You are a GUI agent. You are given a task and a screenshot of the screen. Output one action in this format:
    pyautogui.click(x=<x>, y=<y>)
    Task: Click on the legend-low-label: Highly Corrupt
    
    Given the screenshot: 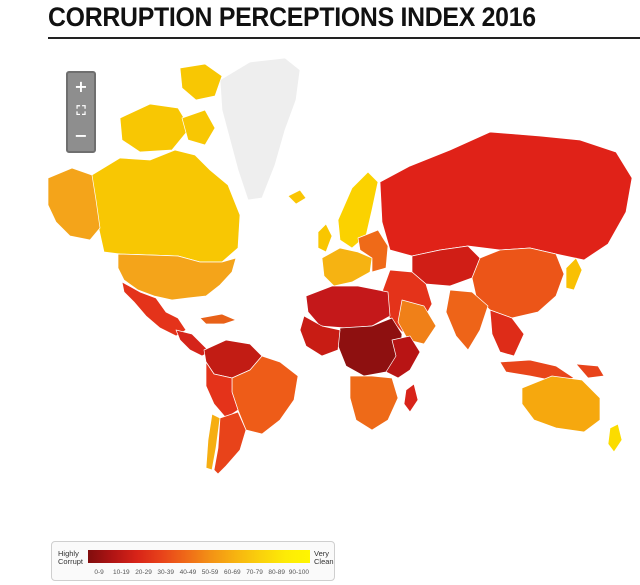 What is the action you would take?
    pyautogui.click(x=71, y=557)
    